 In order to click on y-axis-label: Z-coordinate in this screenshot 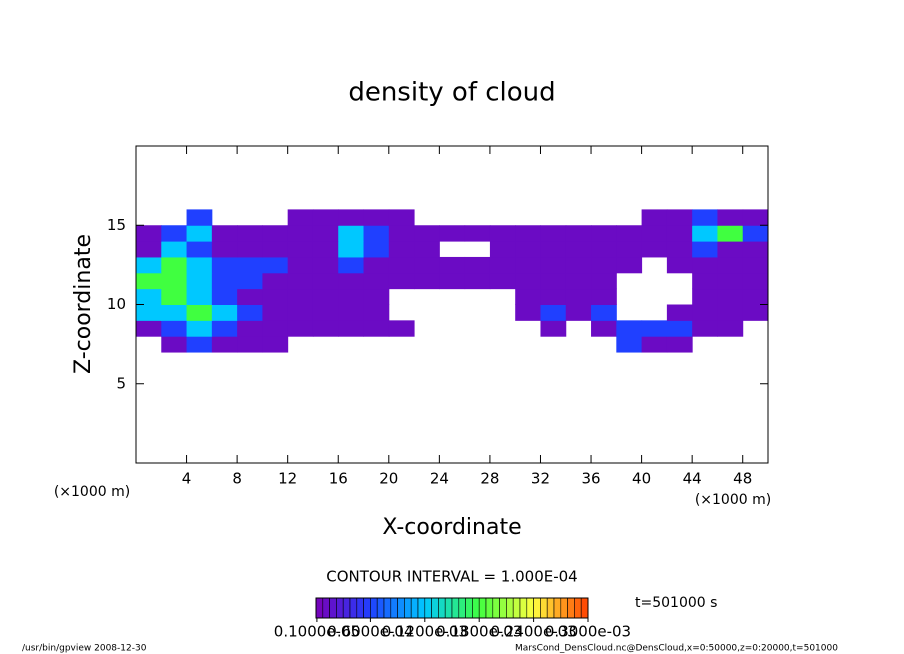, I will do `click(83, 304)`.